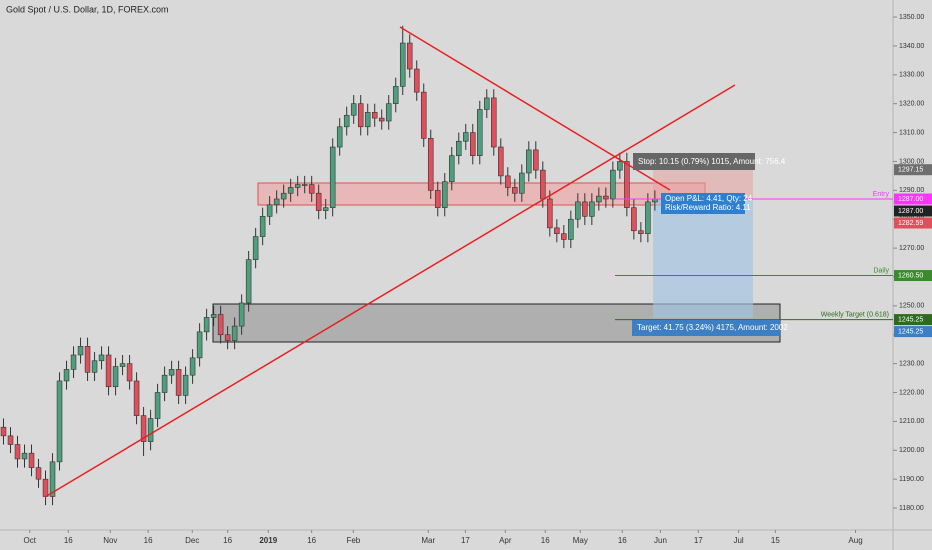  I want to click on x-tick-label: May, so click(580, 540).